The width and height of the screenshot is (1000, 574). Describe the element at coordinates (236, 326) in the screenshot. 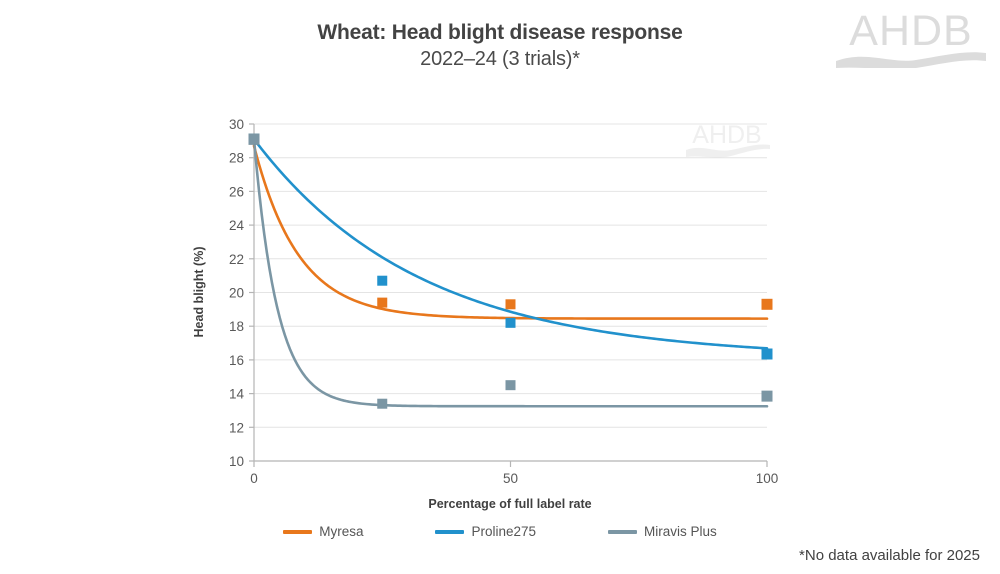

I see `y-tick-label: 18` at that location.